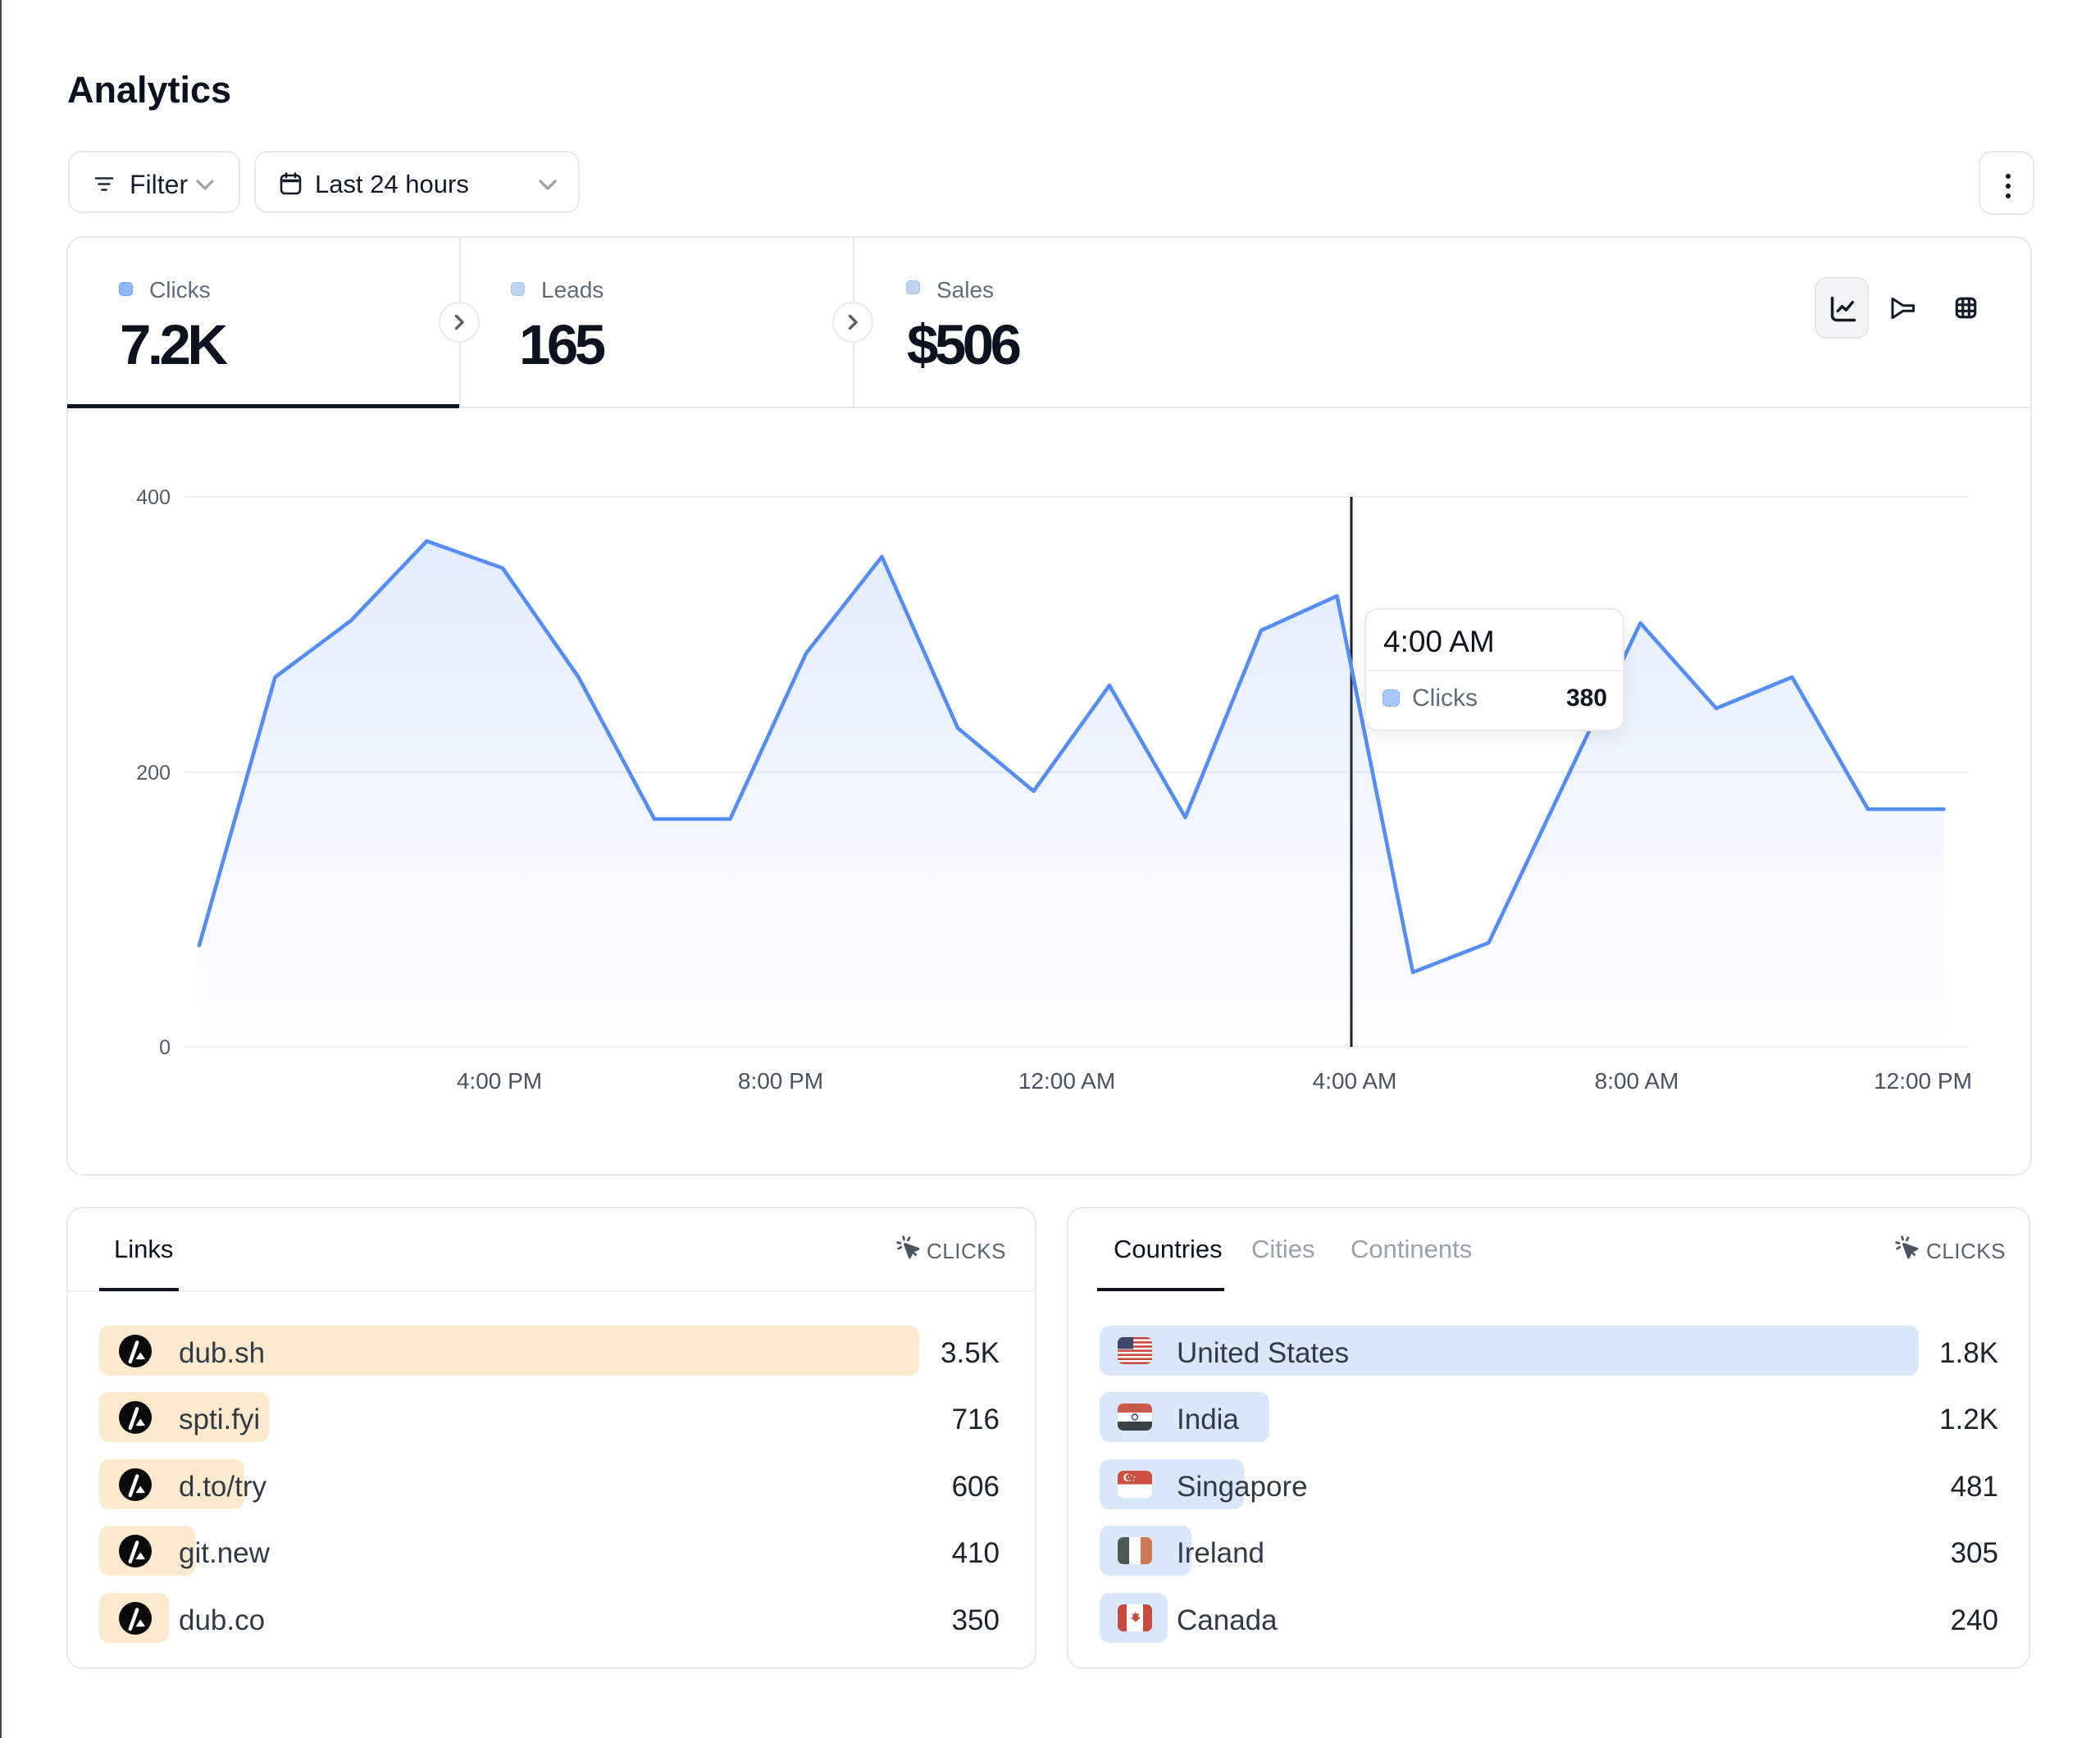 The height and width of the screenshot is (1738, 2100). Describe the element at coordinates (1923, 1081) in the screenshot. I see `svg-text: 12:00 PM` at that location.